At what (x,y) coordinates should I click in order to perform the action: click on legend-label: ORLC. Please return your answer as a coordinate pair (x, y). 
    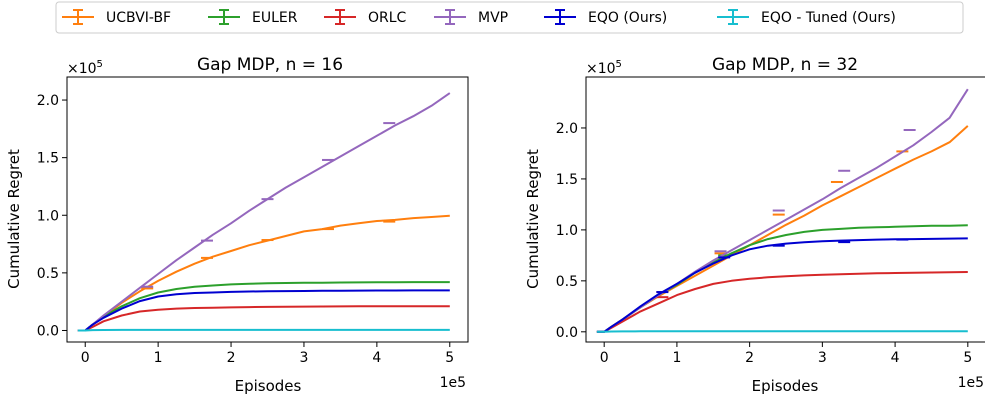
    Looking at the image, I should click on (387, 18).